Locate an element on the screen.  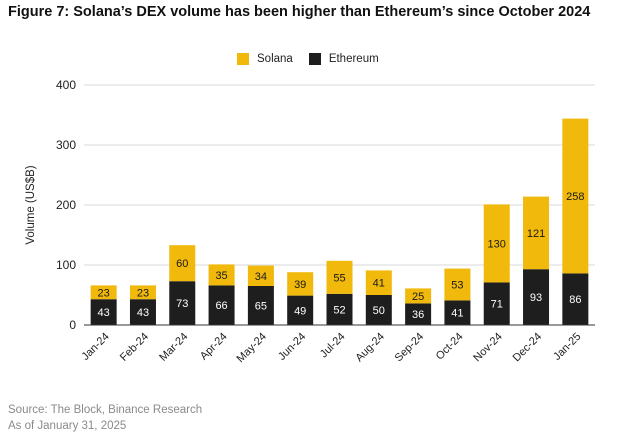
data-label-ethereum: 36 is located at coordinates (418, 315).